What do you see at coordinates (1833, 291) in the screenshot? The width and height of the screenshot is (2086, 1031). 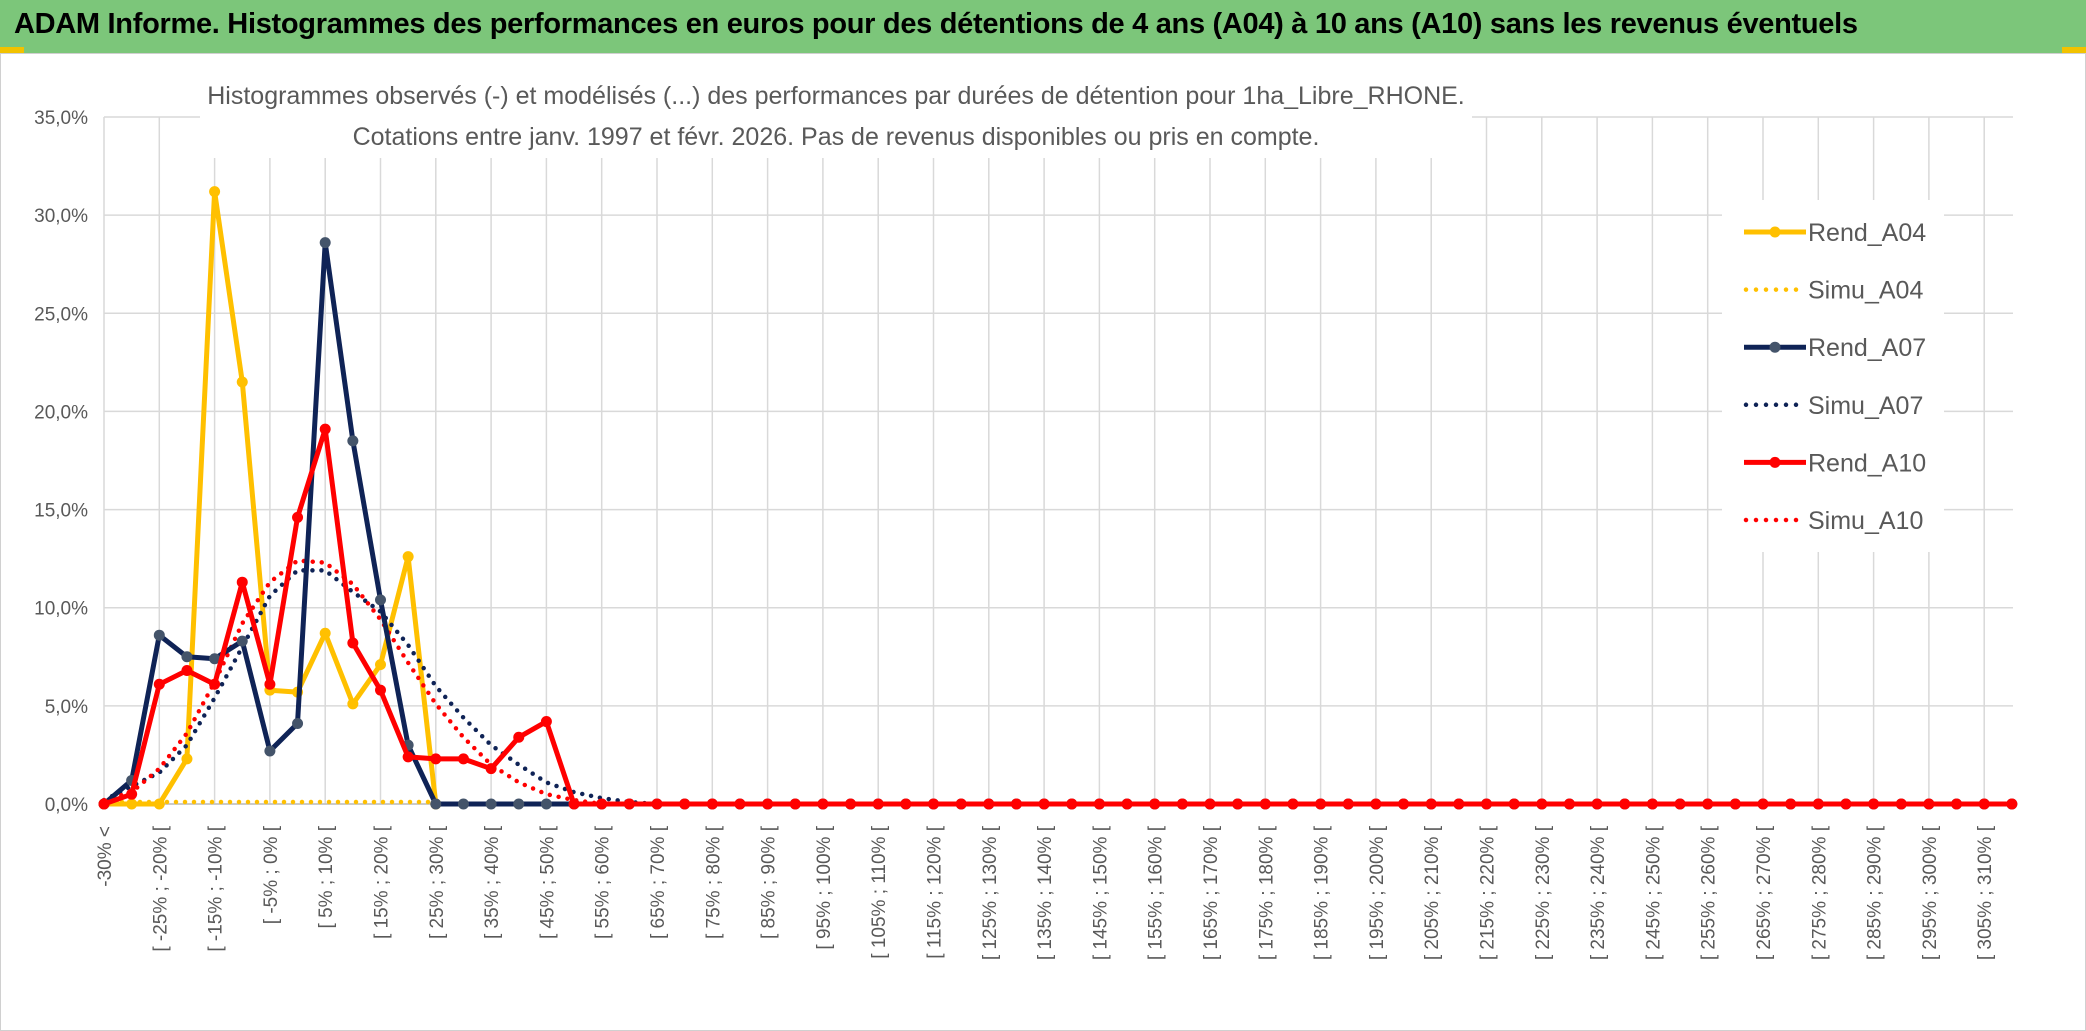 I see `legend-item-simu-a04: Simu_A04` at bounding box center [1833, 291].